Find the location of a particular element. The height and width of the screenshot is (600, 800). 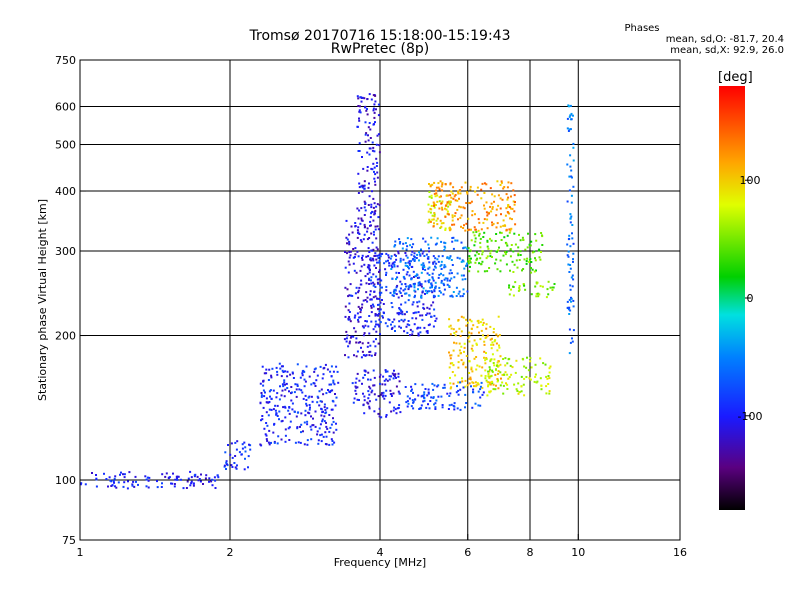

x-tick-label: 8 is located at coordinates (530, 552).